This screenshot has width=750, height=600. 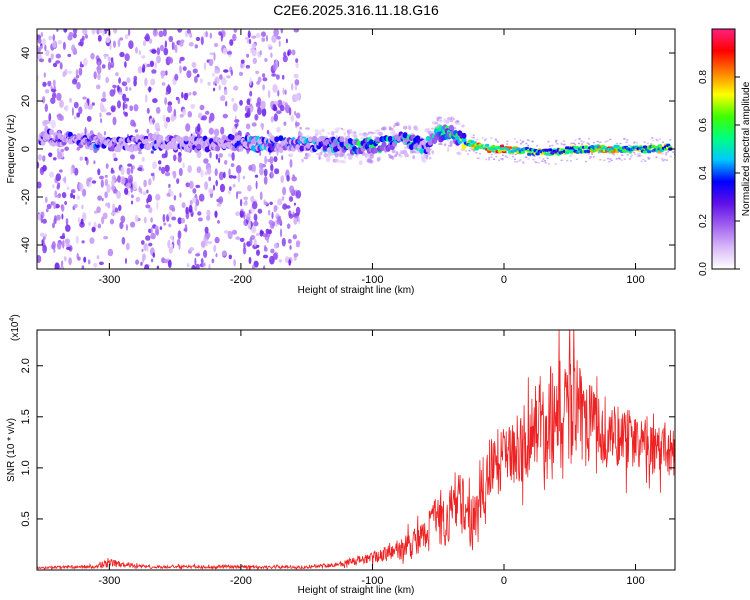 What do you see at coordinates (504, 280) in the screenshot?
I see `x-tick-label: 0` at bounding box center [504, 280].